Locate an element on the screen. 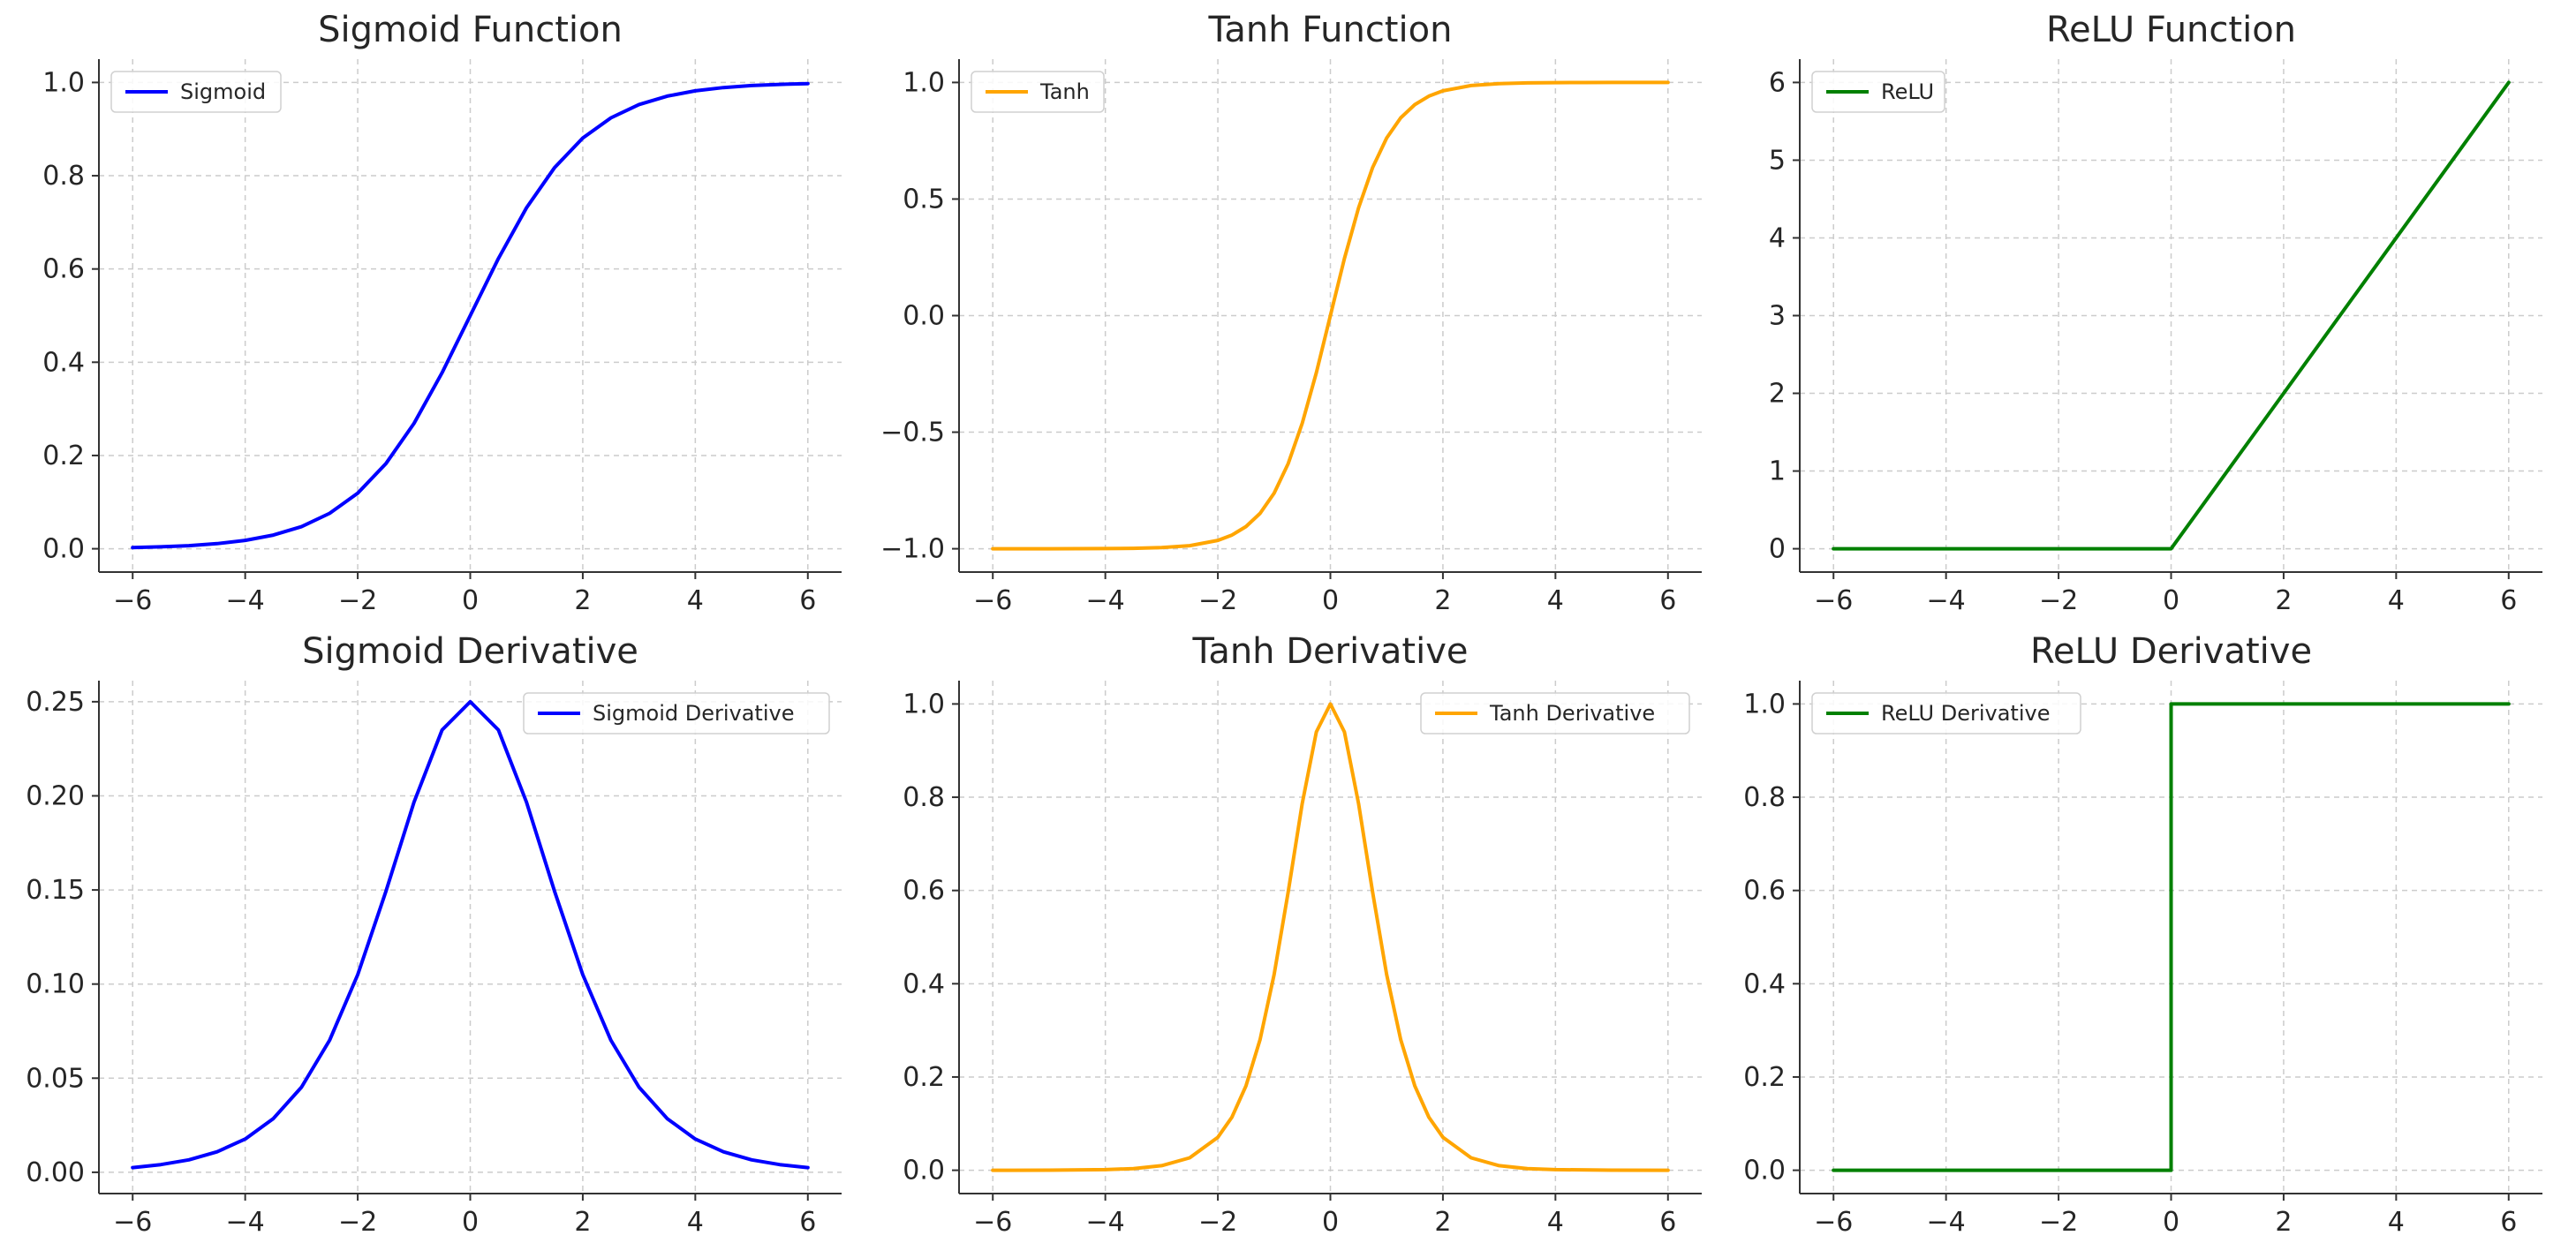  tanh-derivative-y-tick-label: 0.0 is located at coordinates (924, 1171).